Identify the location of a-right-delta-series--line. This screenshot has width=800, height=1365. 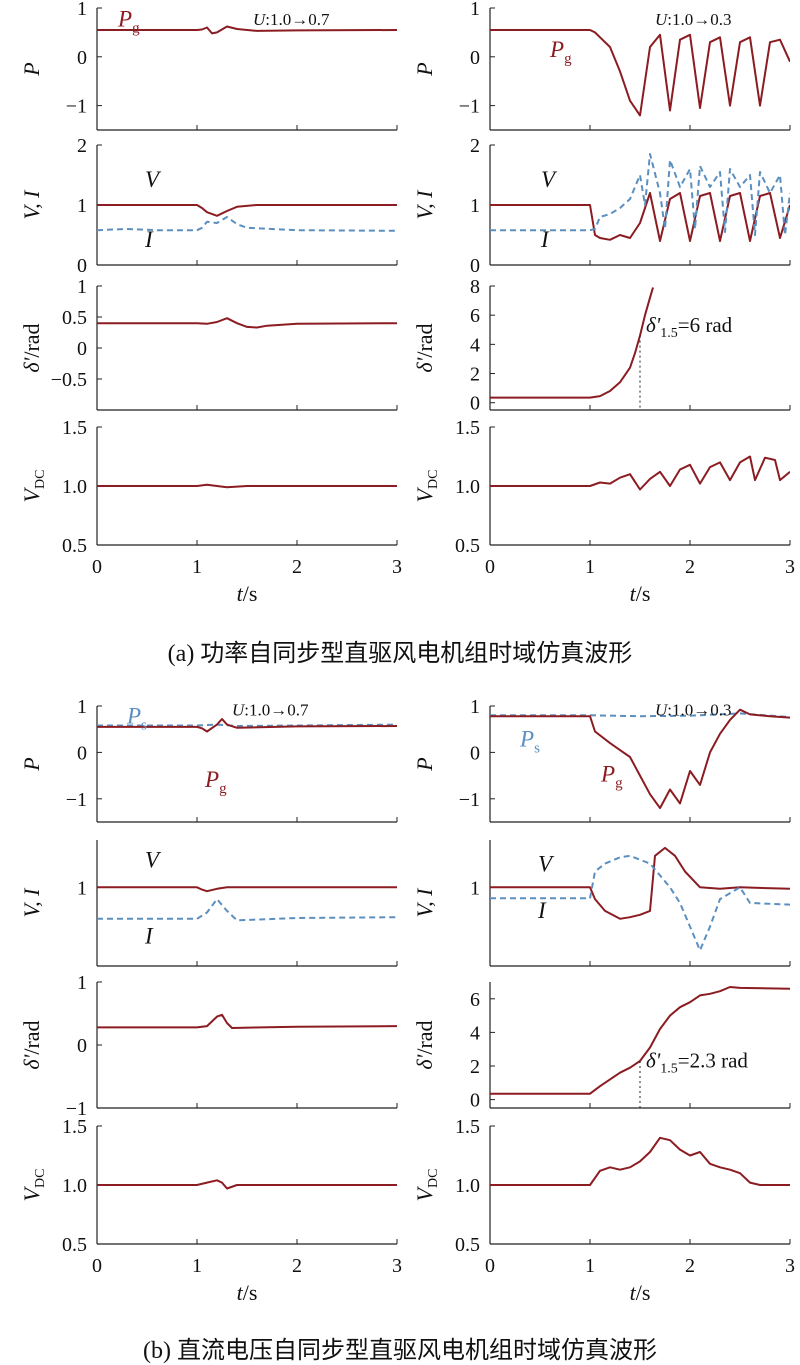
(572, 343).